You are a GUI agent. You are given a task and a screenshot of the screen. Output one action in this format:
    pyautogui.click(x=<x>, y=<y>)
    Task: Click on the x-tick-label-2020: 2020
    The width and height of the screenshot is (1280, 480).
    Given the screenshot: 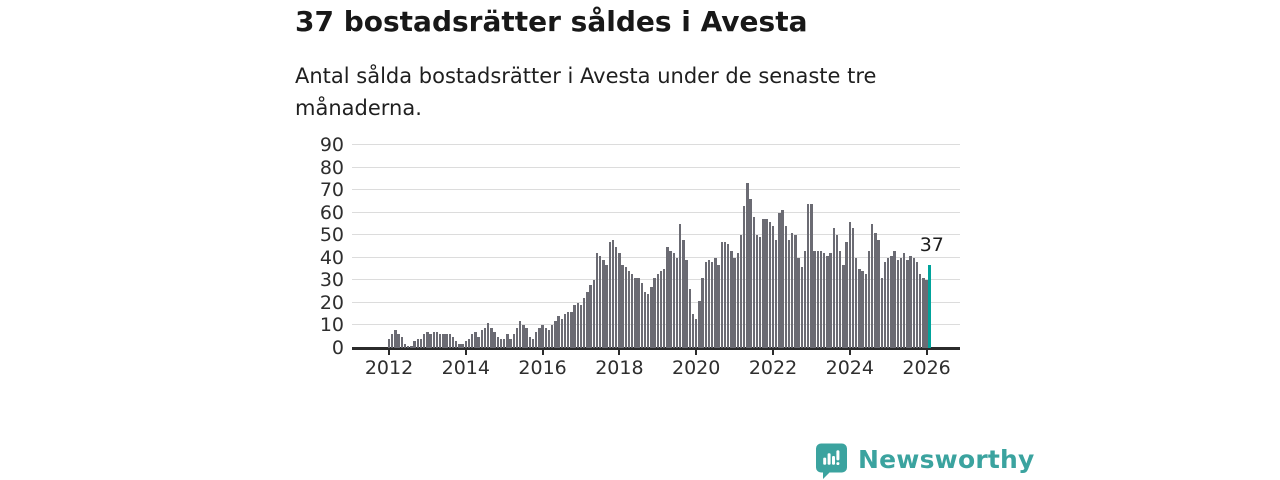 What is the action you would take?
    pyautogui.click(x=696, y=368)
    